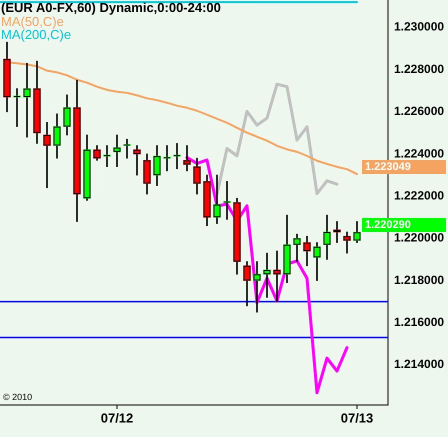 The image size is (448, 437). What do you see at coordinates (388, 225) in the screenshot?
I see `text: 1.220290` at bounding box center [388, 225].